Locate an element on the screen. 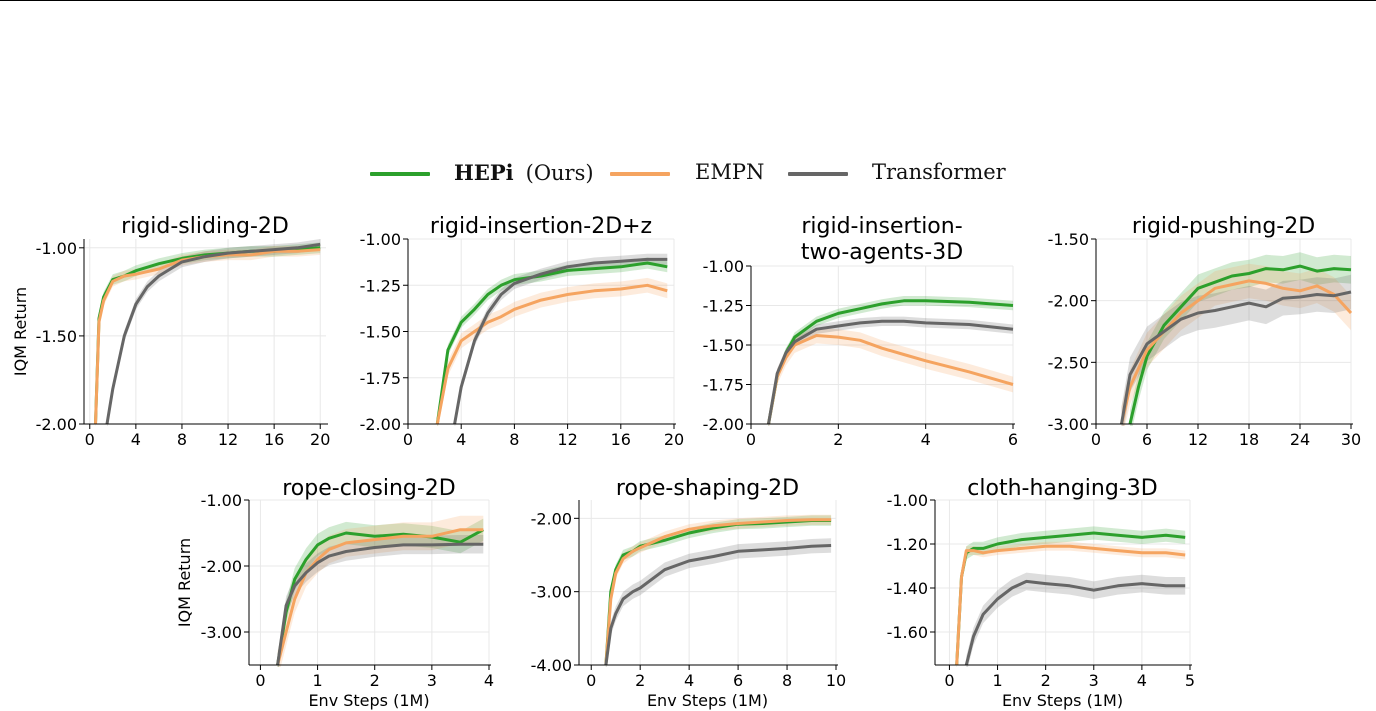  x-tick-label: 10 is located at coordinates (836, 680).